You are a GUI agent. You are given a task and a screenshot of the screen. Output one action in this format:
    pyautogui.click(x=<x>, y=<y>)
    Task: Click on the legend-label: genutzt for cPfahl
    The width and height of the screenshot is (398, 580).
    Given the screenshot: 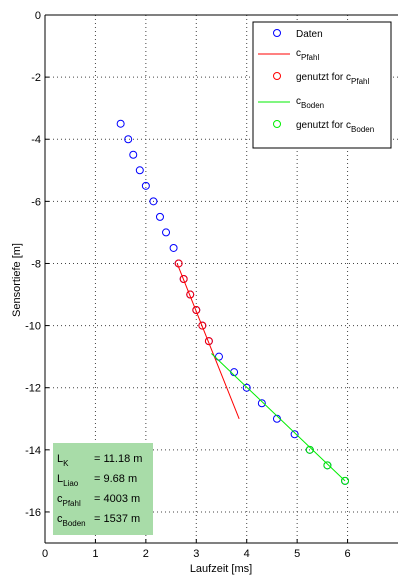 What is the action you would take?
    pyautogui.click(x=332, y=79)
    